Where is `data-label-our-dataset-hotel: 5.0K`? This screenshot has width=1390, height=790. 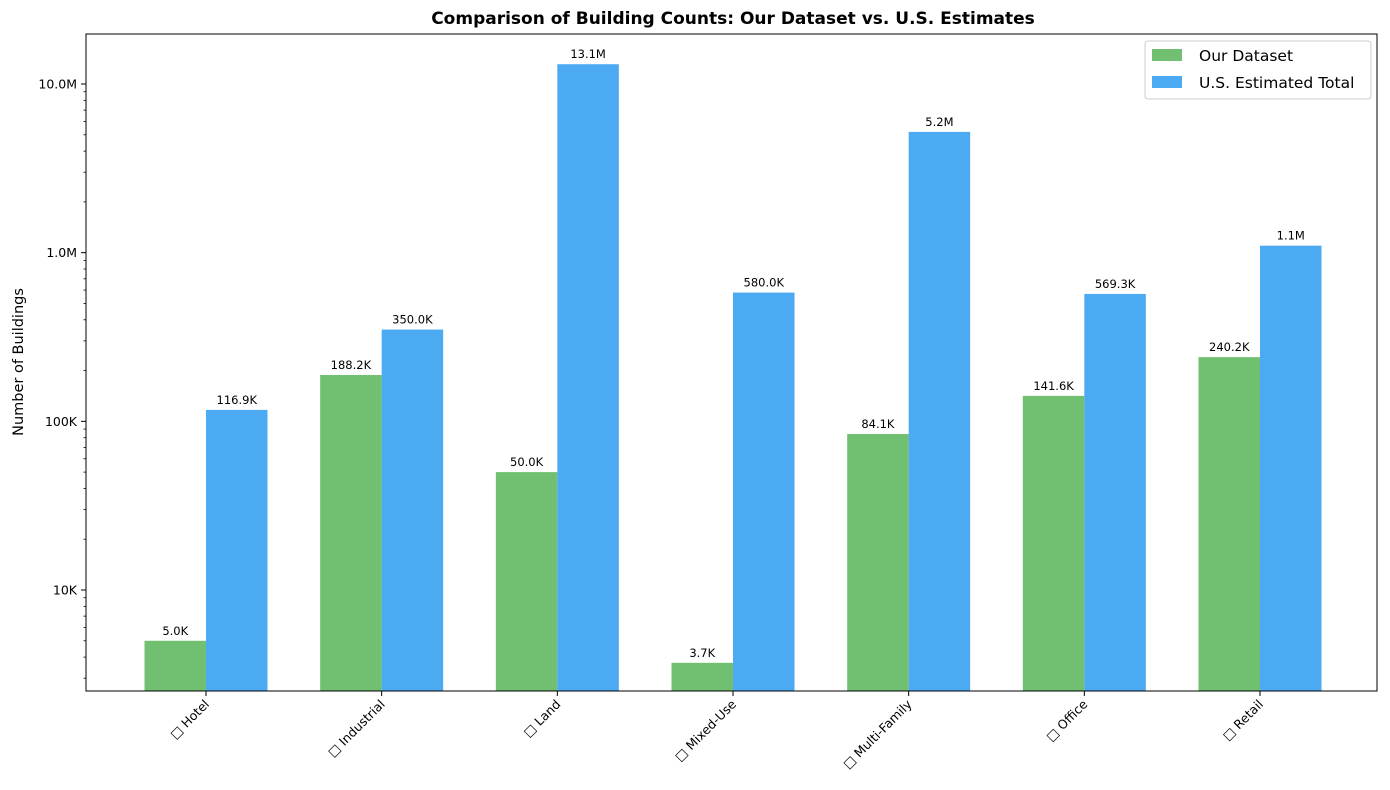
data-label-our-dataset-hotel: 5.0K is located at coordinates (175, 631).